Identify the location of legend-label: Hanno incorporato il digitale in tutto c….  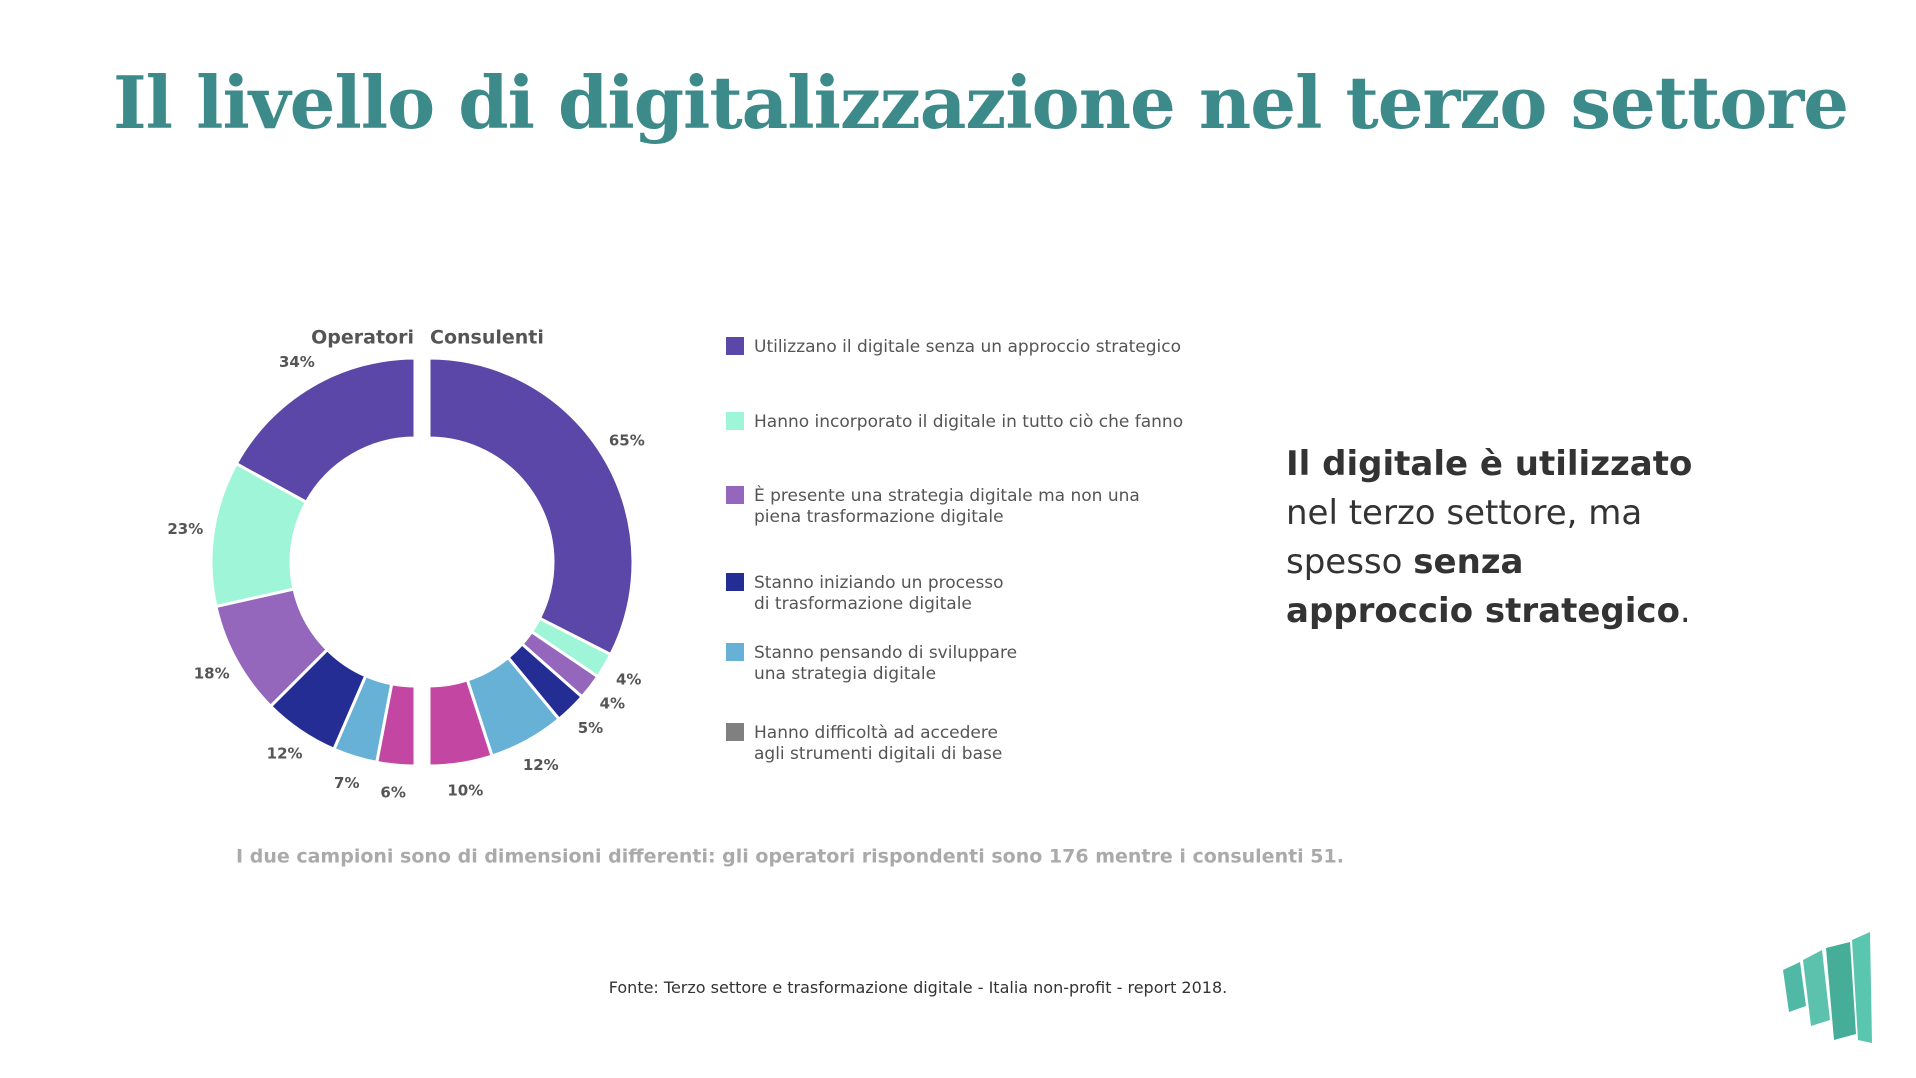
(968, 422).